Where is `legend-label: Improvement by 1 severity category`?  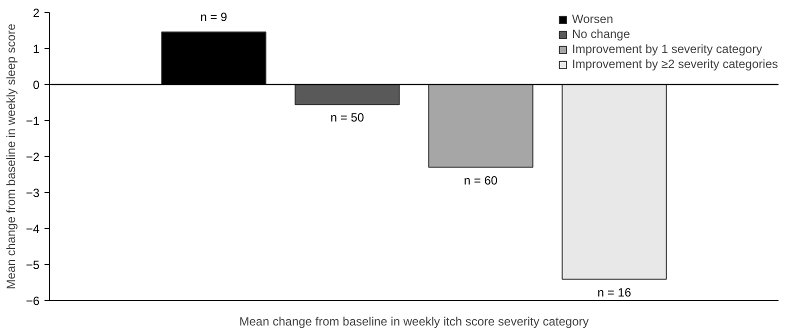 legend-label: Improvement by 1 severity category is located at coordinates (667, 49).